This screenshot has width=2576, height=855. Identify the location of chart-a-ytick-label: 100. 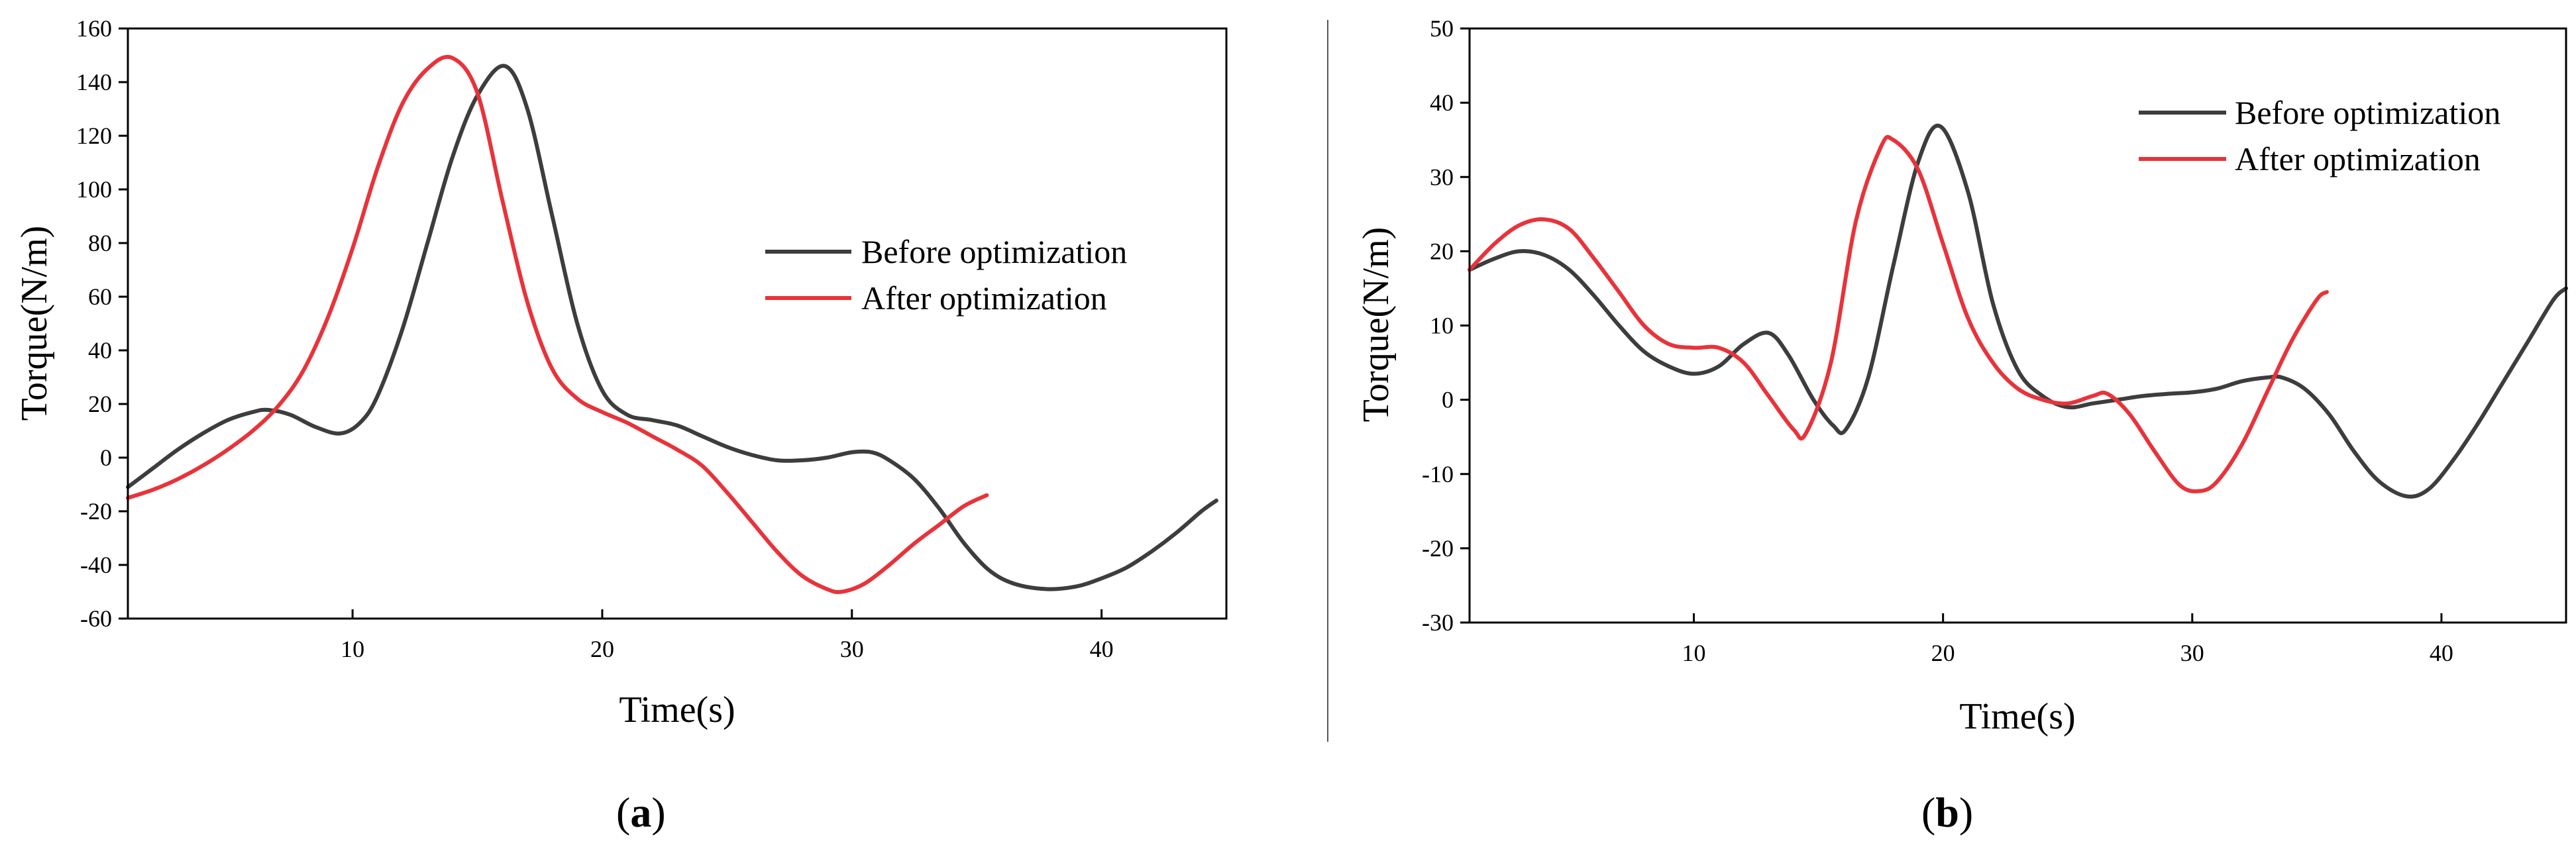
(94, 190).